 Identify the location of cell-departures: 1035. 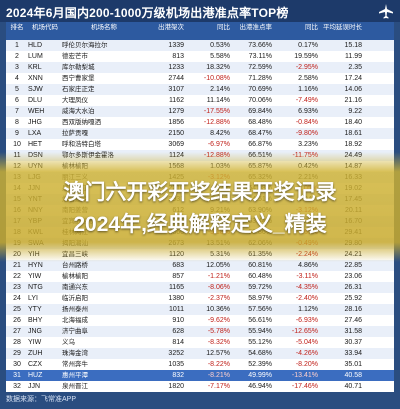
(176, 364).